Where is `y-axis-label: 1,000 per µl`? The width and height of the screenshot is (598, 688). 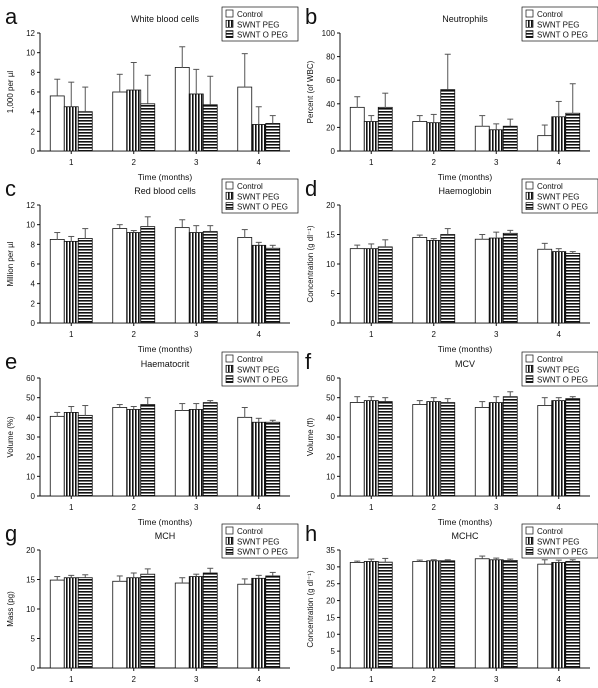
y-axis-label: 1,000 per µl is located at coordinates (10, 92).